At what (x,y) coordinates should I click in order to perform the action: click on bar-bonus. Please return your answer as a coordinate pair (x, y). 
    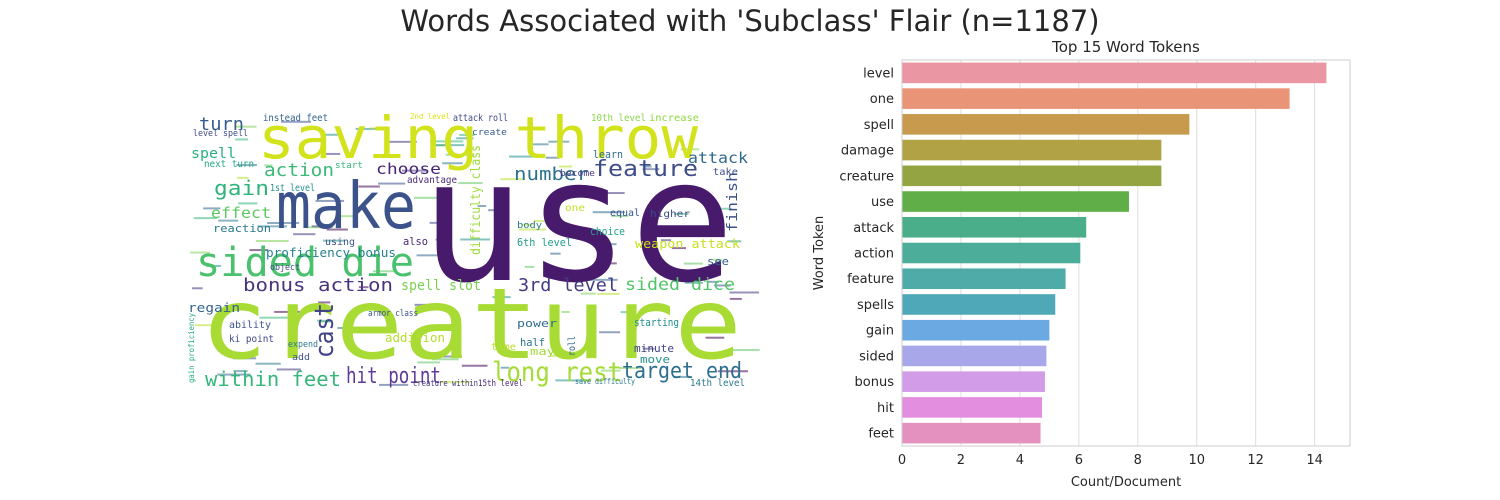
    Looking at the image, I should click on (973, 381).